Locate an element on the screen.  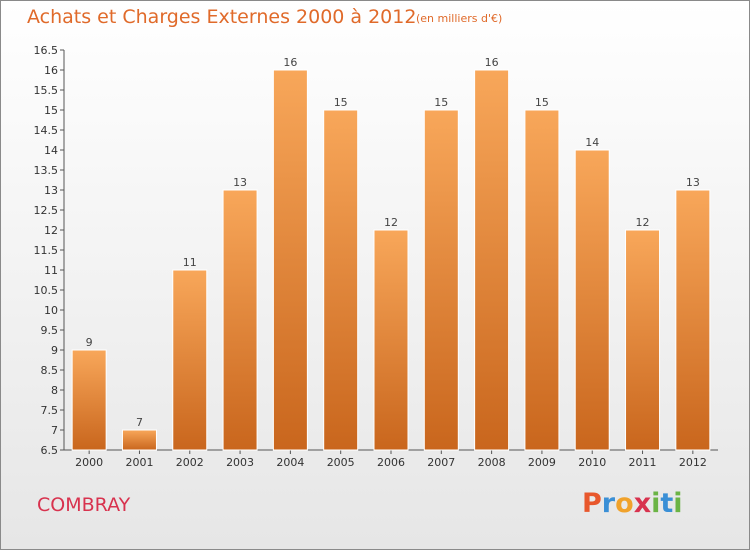
data-label-2009: 15 is located at coordinates (542, 102).